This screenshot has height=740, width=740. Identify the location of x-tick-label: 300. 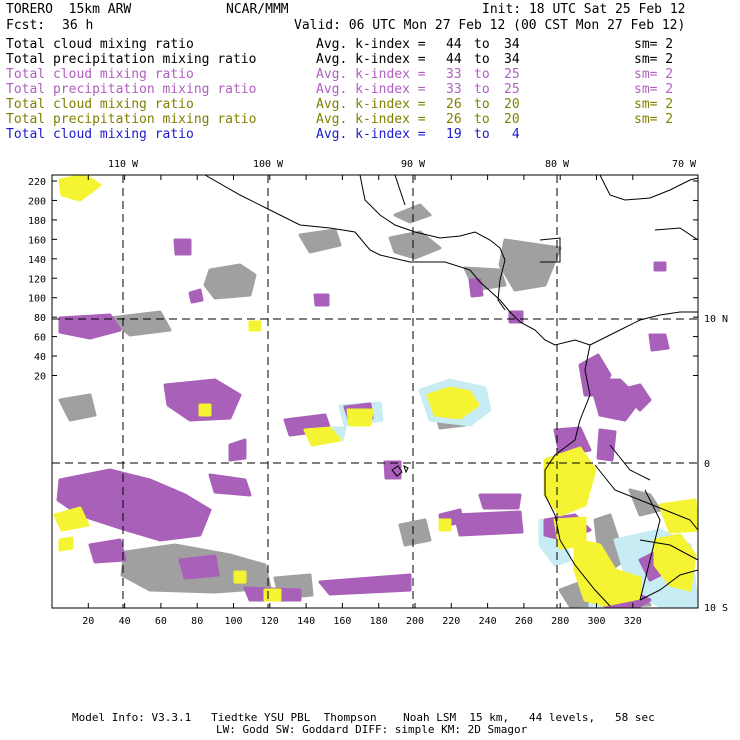
(596, 621).